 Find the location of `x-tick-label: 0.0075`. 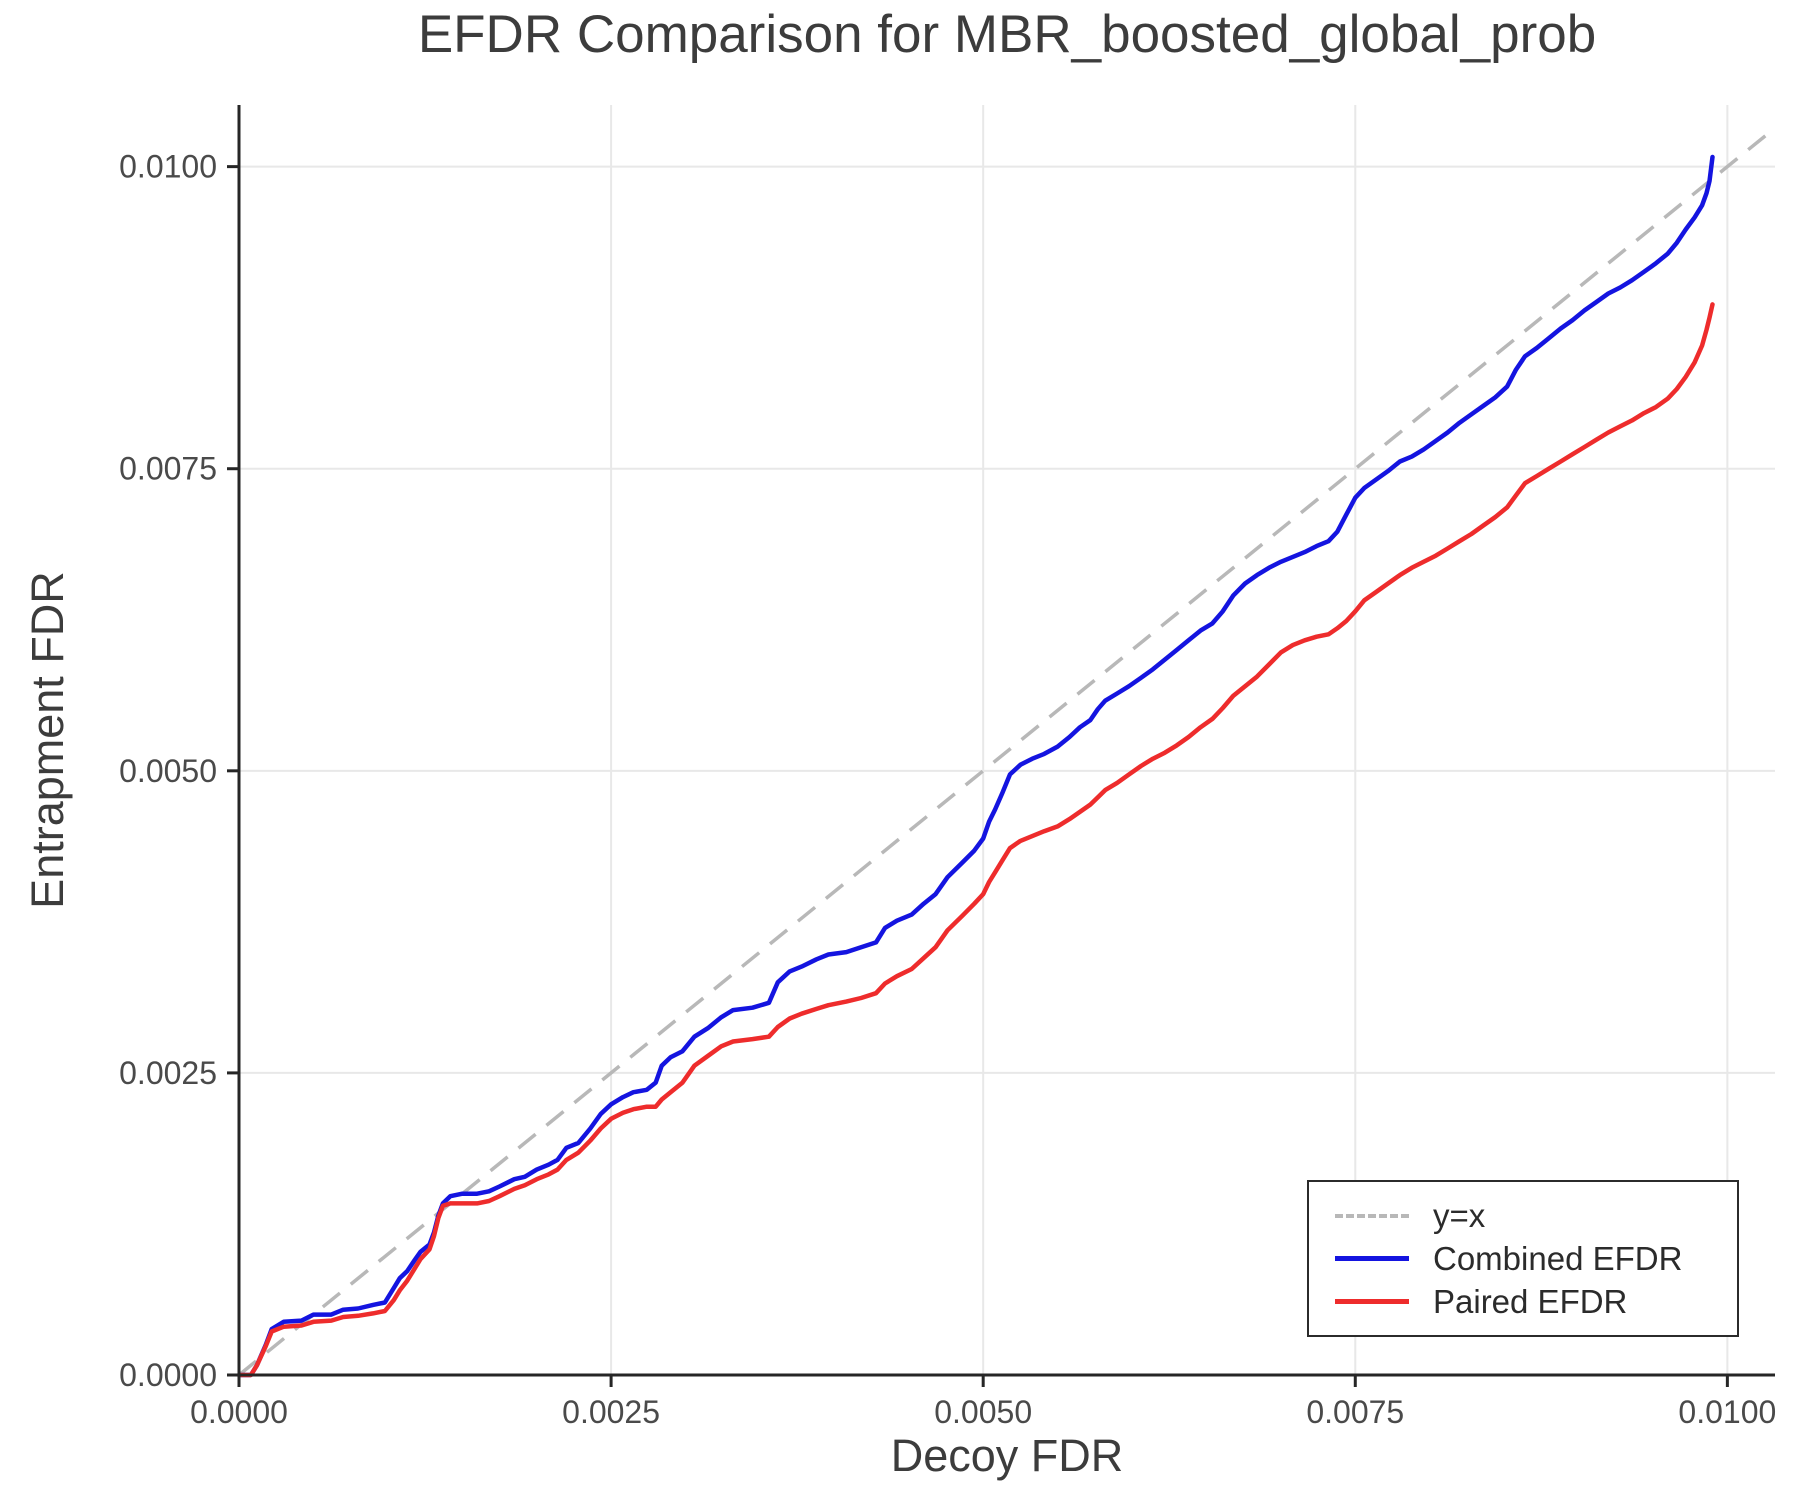

x-tick-label: 0.0075 is located at coordinates (1355, 1412).